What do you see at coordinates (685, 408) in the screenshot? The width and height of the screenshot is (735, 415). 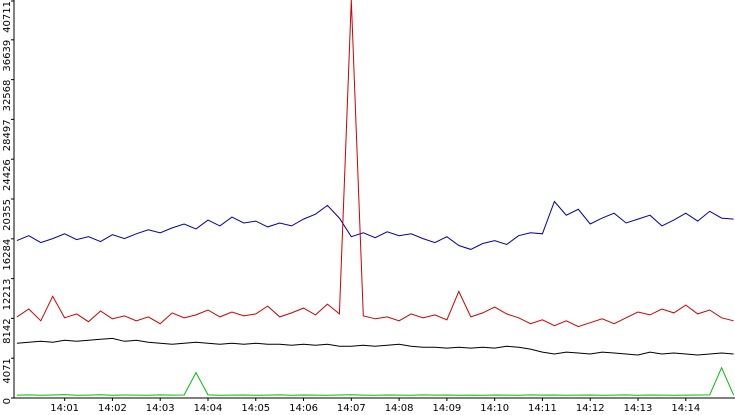 I see `x-tick-label: 14:14` at bounding box center [685, 408].